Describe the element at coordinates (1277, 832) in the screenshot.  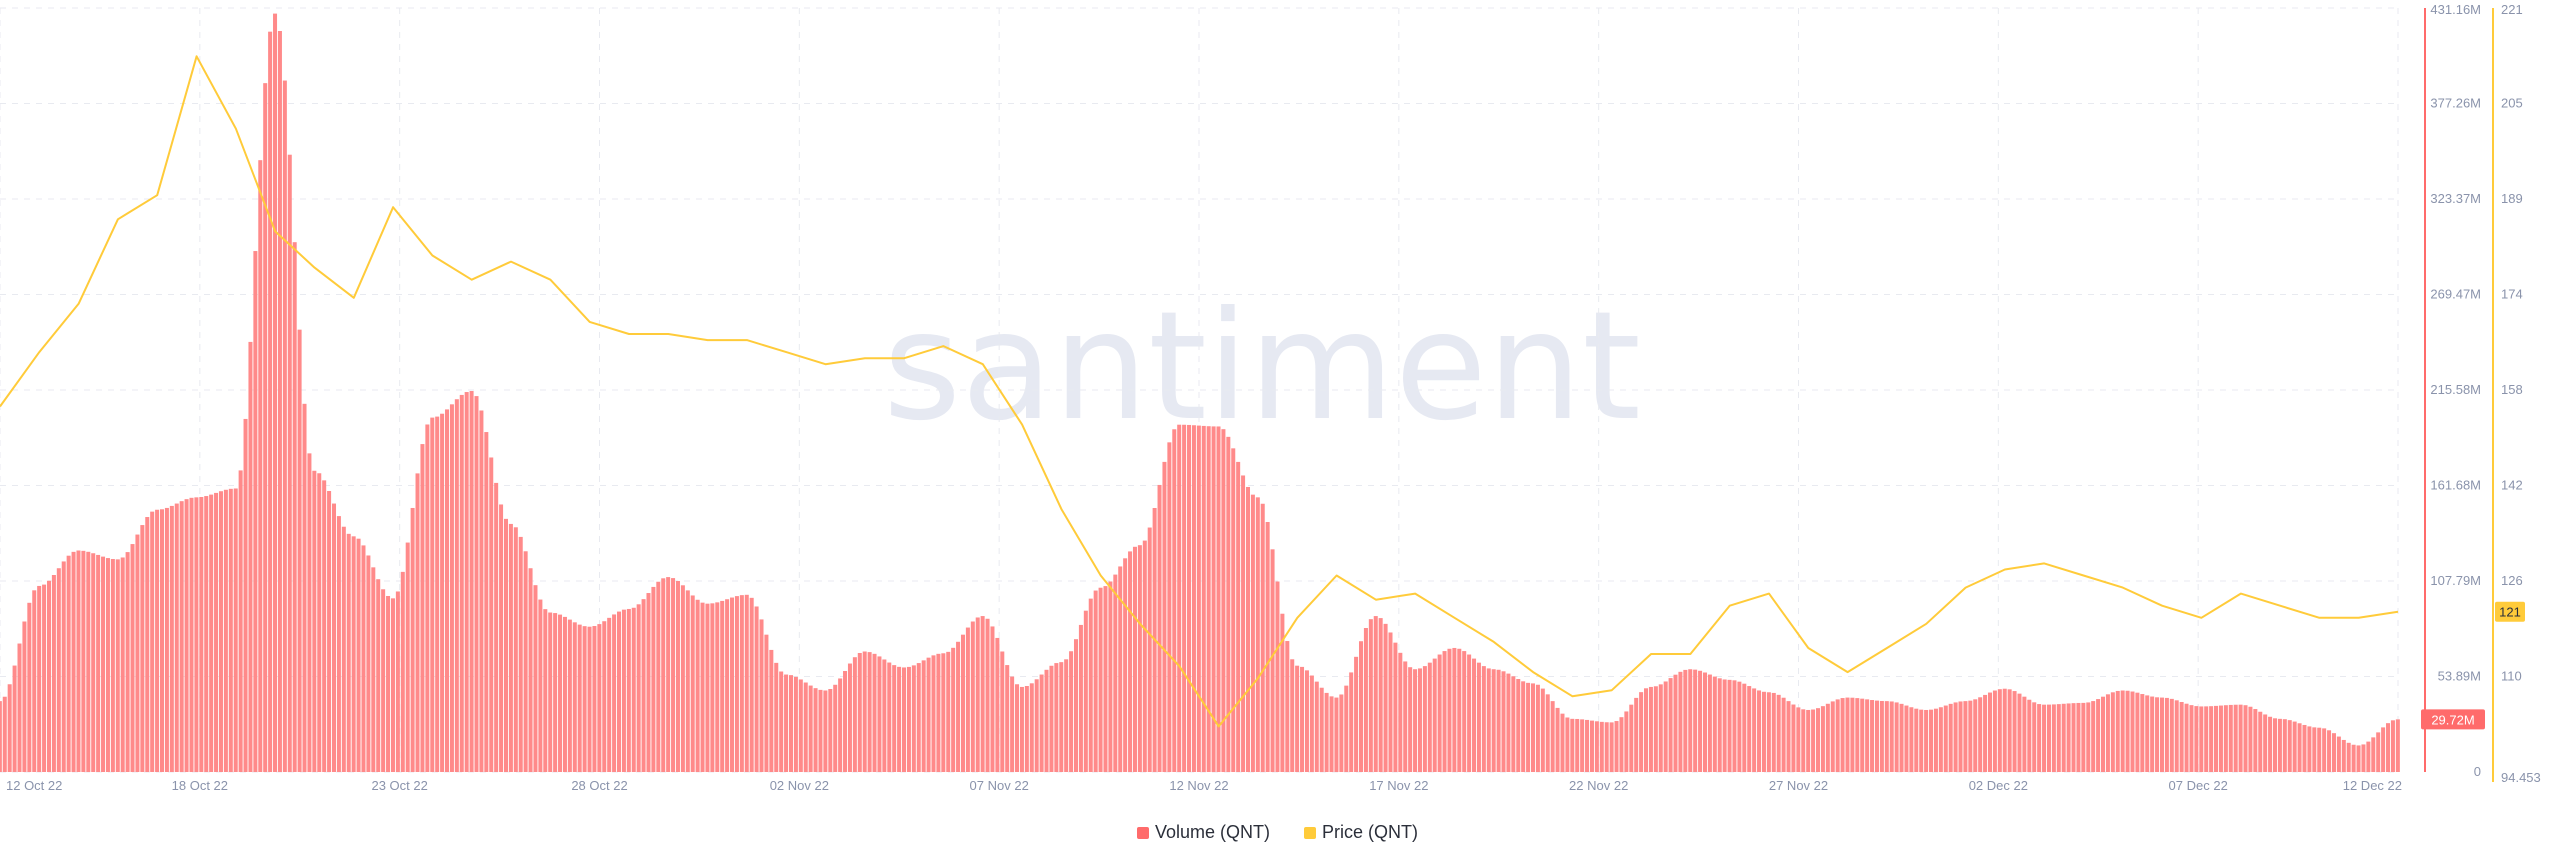
I see `legend: Volume (QNT) Price (QNT)` at that location.